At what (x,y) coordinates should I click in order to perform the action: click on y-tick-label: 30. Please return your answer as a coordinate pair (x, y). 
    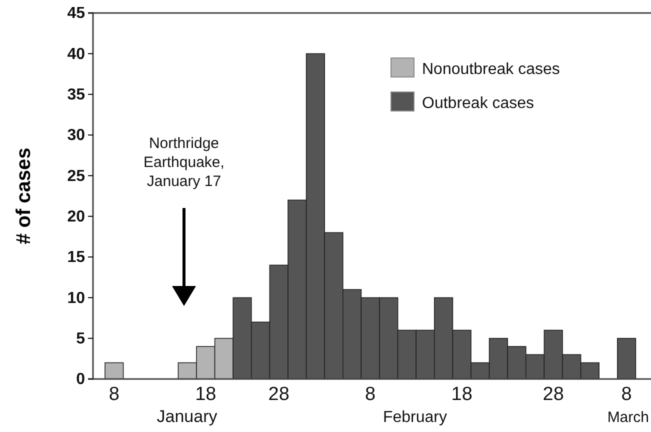
    Looking at the image, I should click on (76, 135).